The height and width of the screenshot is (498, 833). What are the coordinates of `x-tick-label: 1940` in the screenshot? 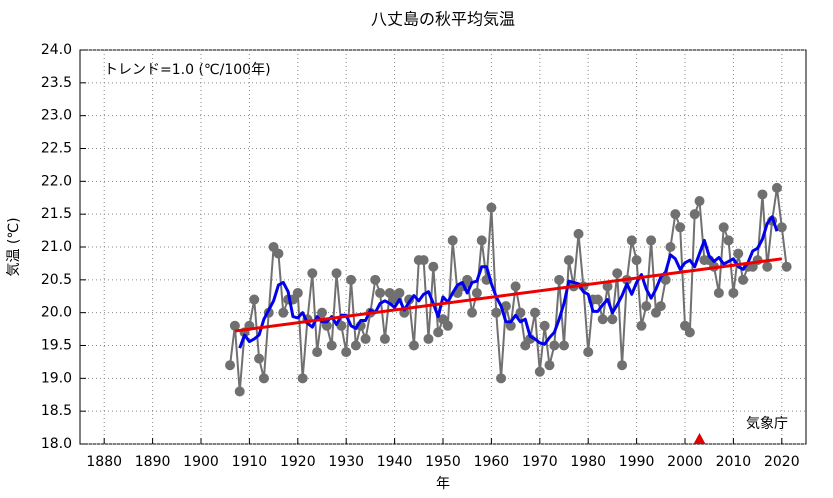 It's located at (395, 462).